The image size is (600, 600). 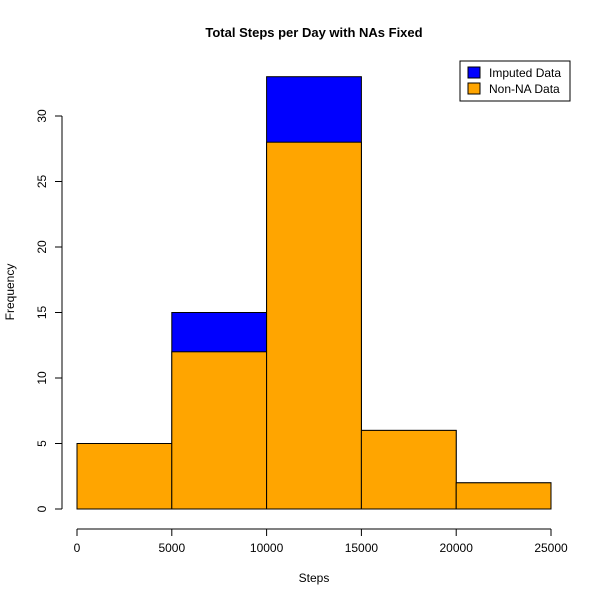 I want to click on y-tick-label-6: 30, so click(x=42, y=116).